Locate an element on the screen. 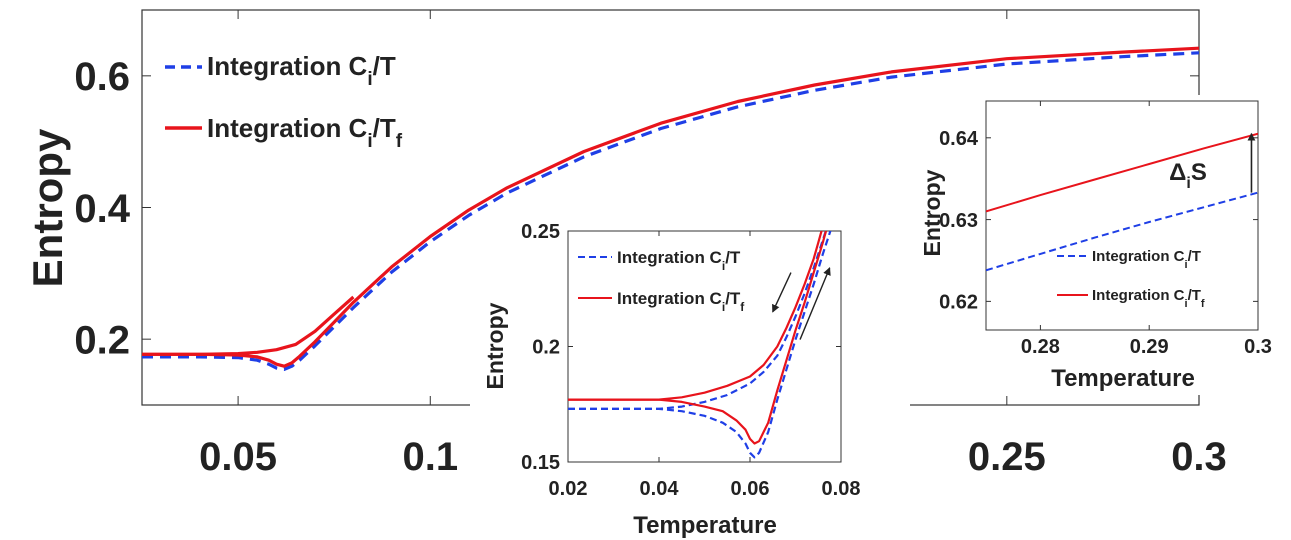  main-ytick-labels: 0.2 0.4 0.6 is located at coordinates (102, 208).